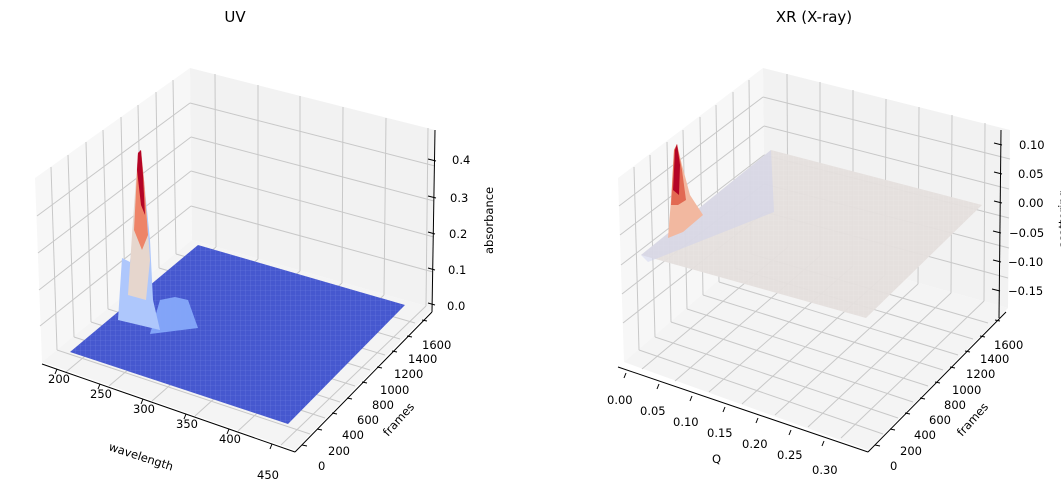  What do you see at coordinates (994, 359) in the screenshot?
I see `xr-y-tick-label: 1400` at bounding box center [994, 359].